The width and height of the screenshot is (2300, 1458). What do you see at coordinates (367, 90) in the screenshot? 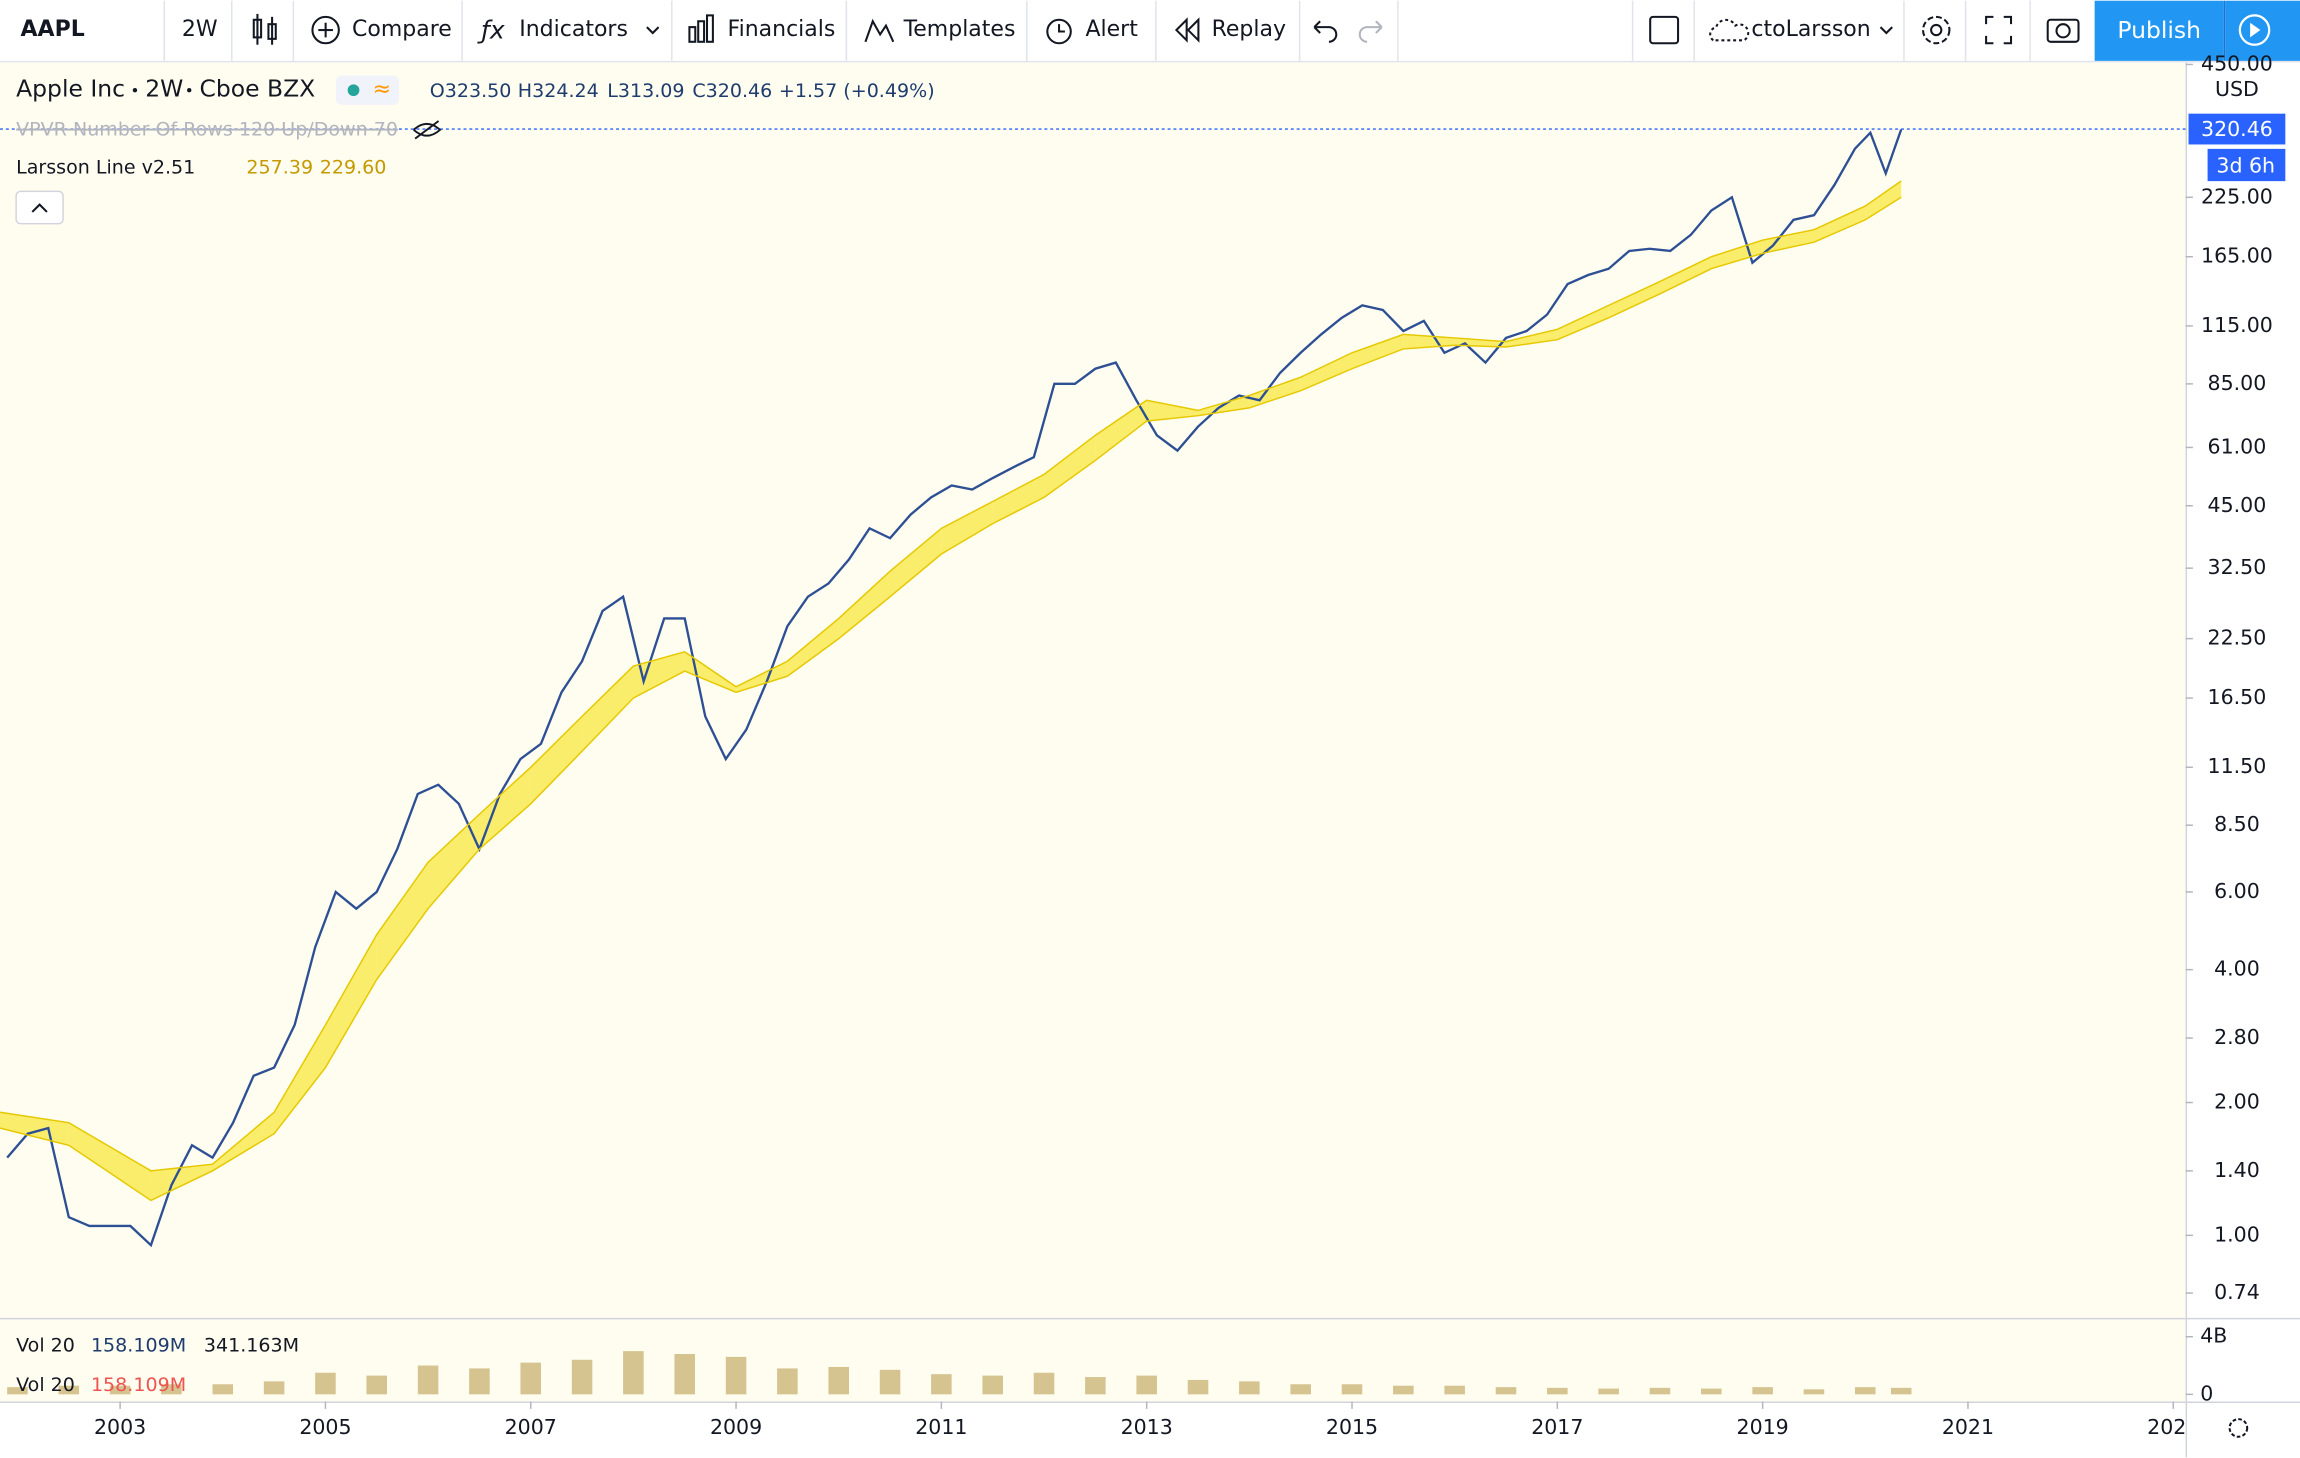
I see `status-badge` at bounding box center [367, 90].